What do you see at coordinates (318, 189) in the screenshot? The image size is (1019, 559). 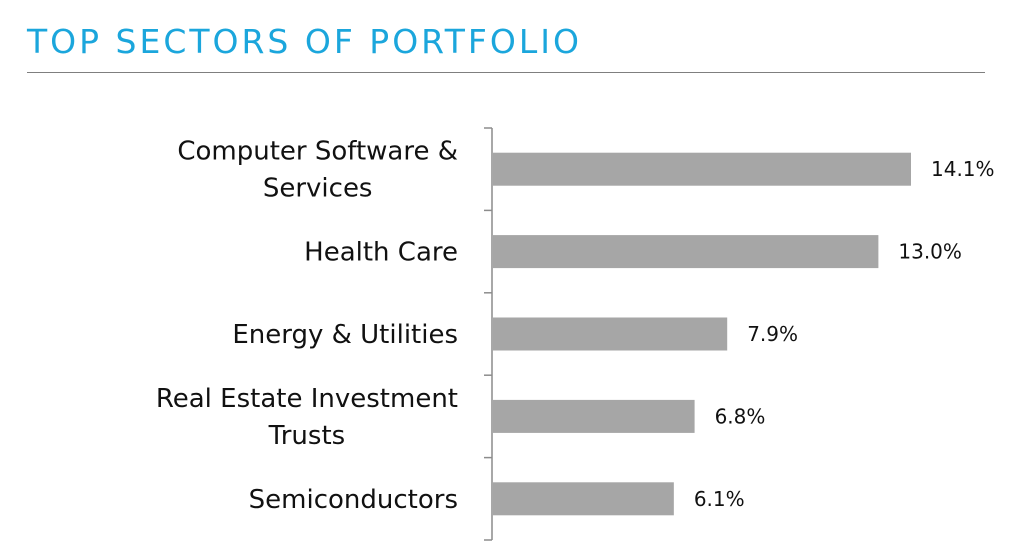 I see `category-label-line: Services` at bounding box center [318, 189].